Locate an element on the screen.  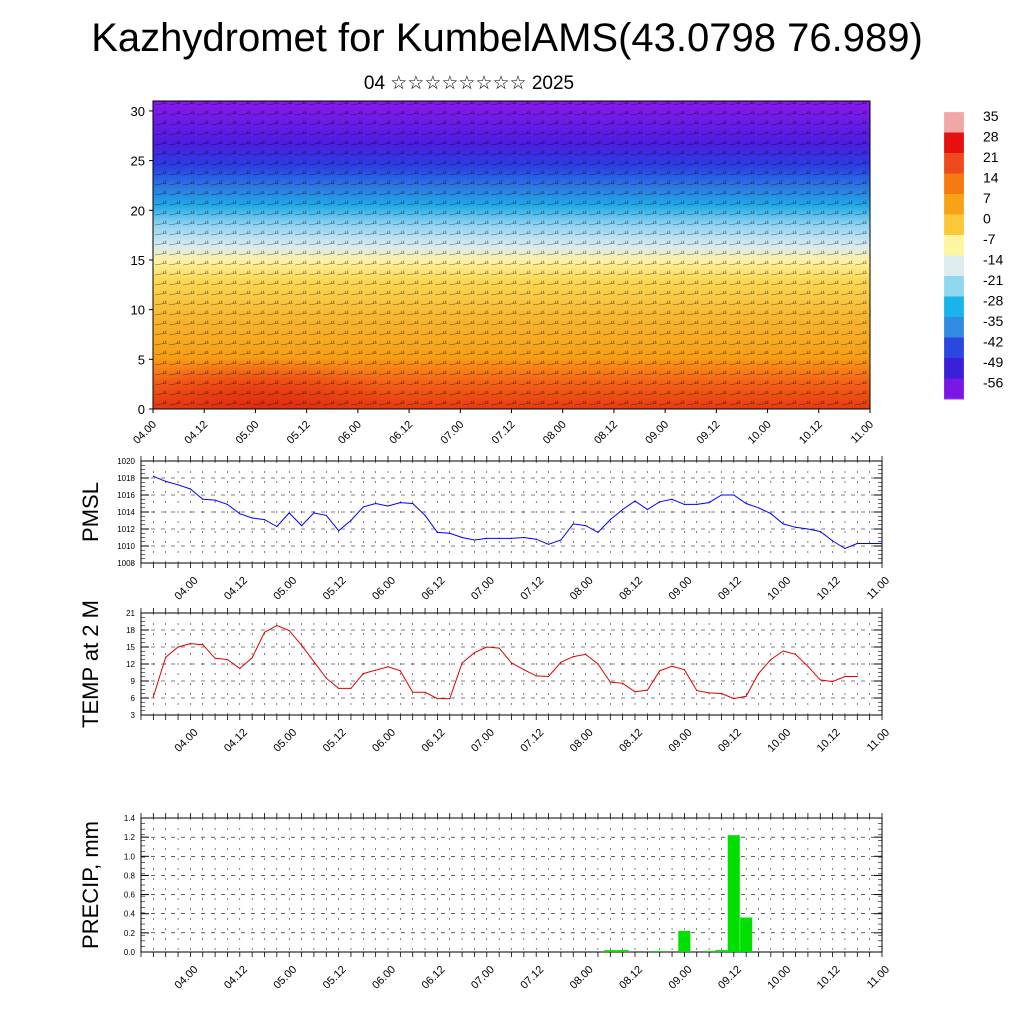
y-tick-label: 15 is located at coordinates (138, 260).